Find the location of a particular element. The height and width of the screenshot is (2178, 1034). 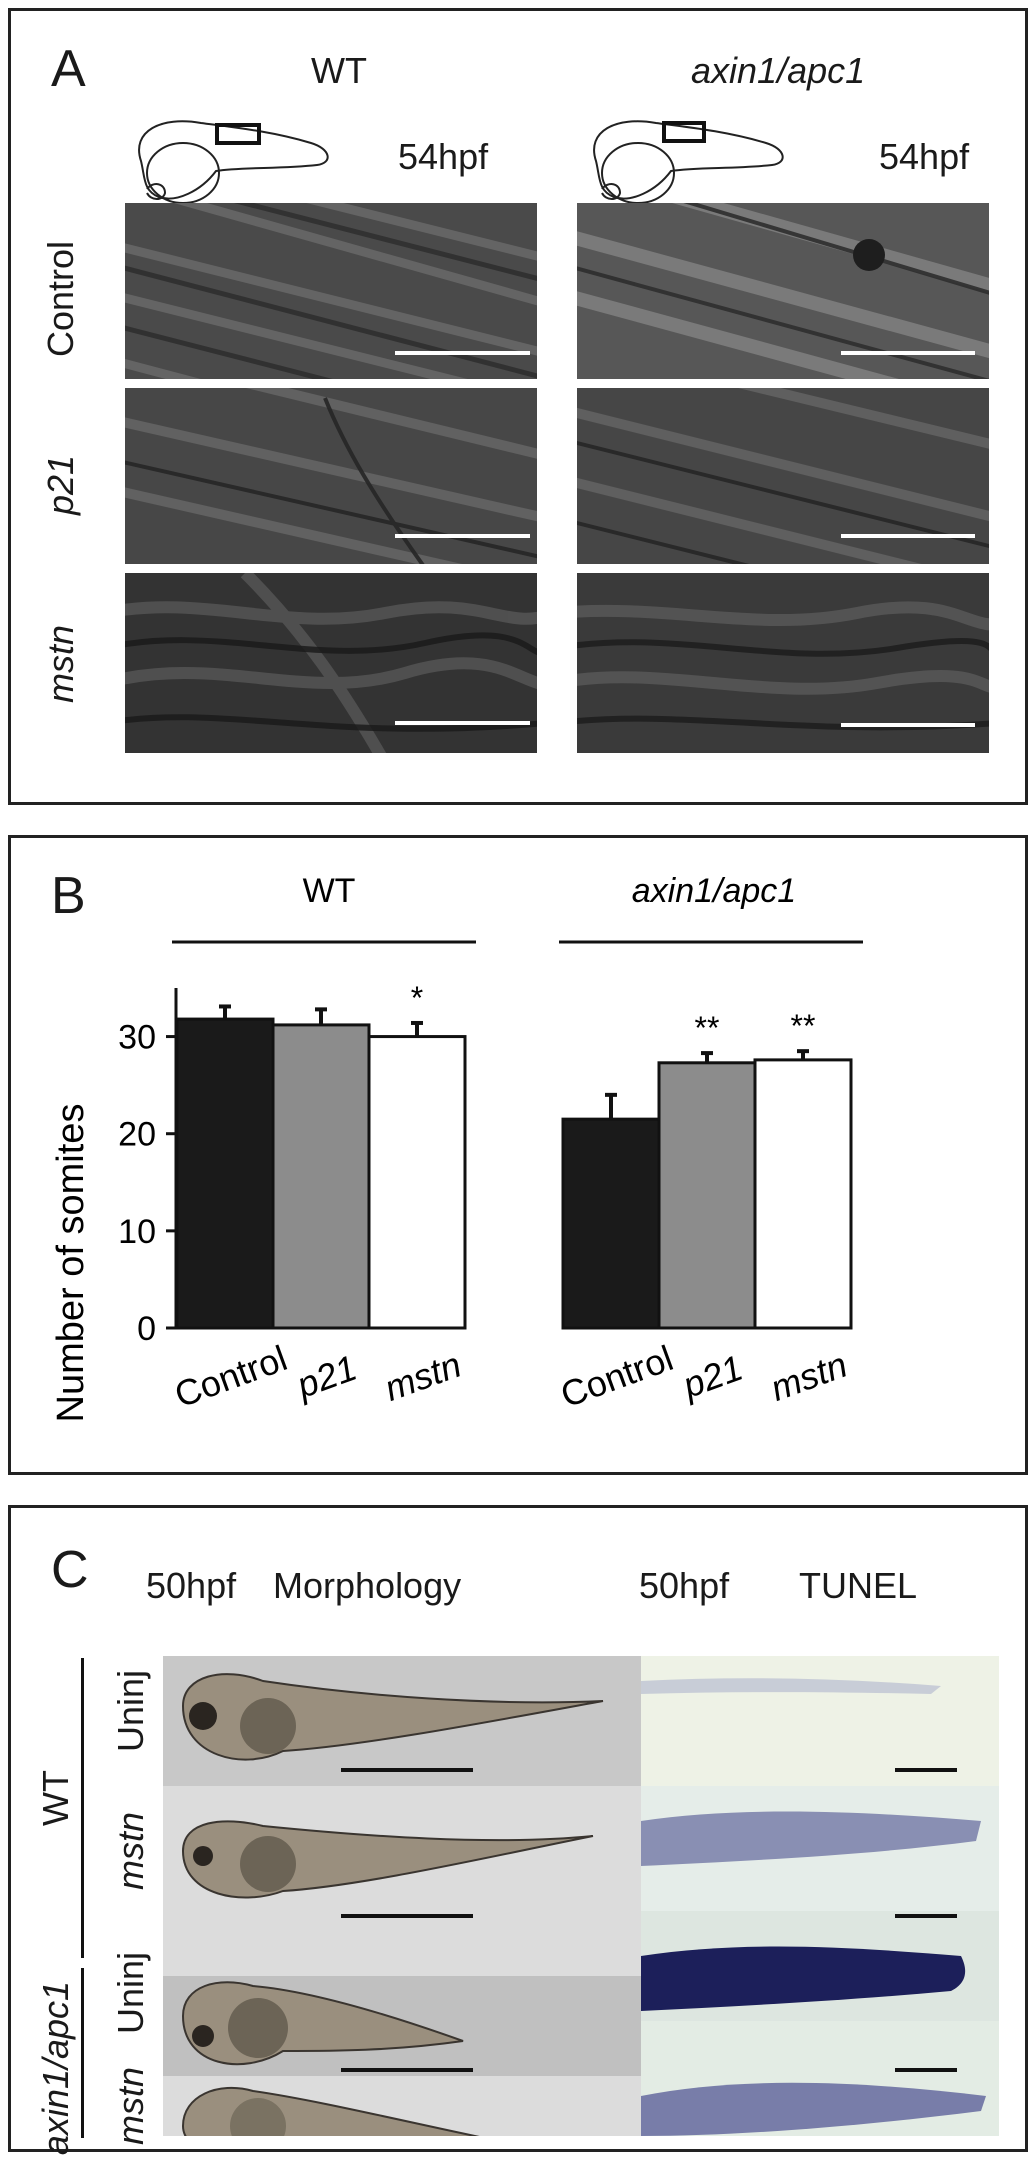

header-tunel-title: TUNEL is located at coordinates (858, 1585).